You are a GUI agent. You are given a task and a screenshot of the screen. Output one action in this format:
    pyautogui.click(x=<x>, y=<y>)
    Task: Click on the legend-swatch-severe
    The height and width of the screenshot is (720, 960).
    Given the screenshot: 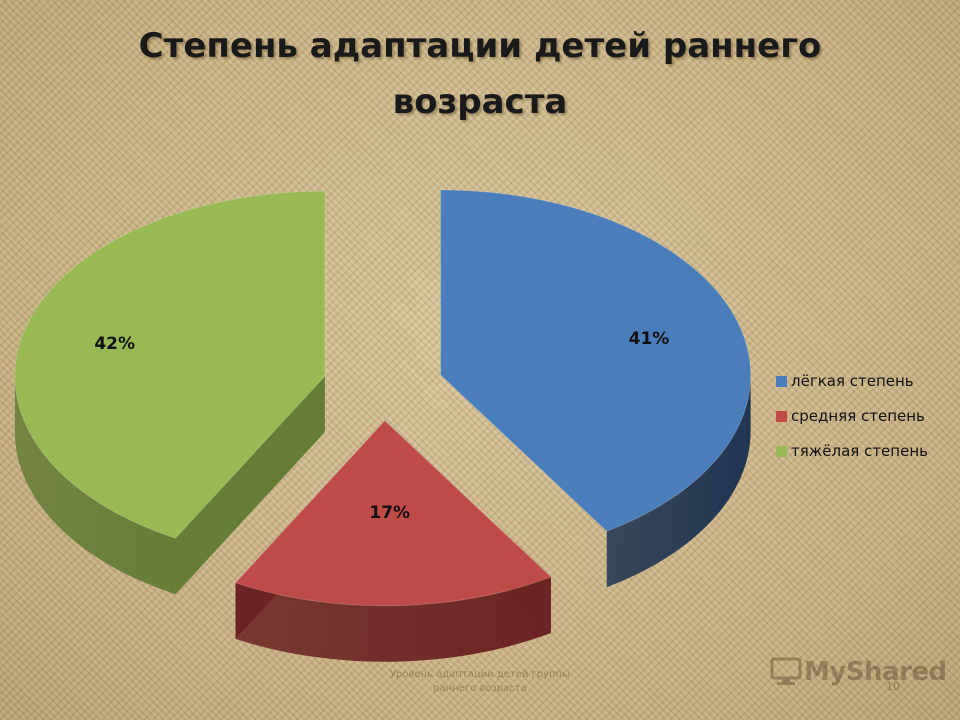 What is the action you would take?
    pyautogui.click(x=781, y=451)
    